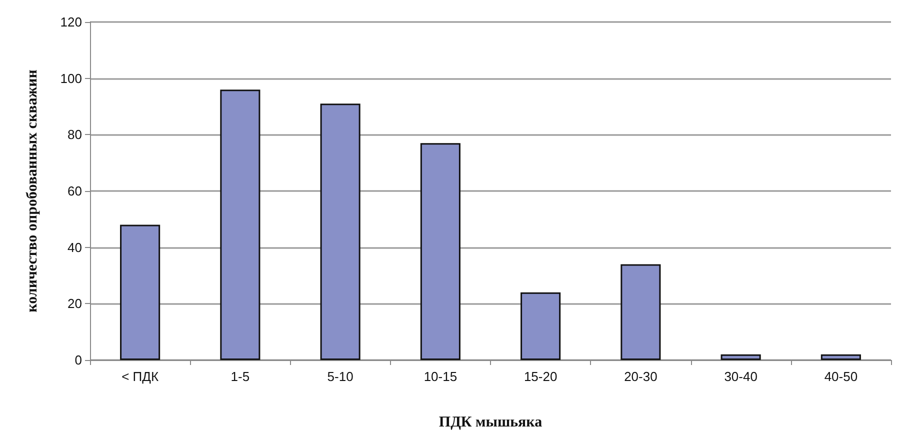  What do you see at coordinates (240, 376) in the screenshot?
I see `x-tick-label: 1-5` at bounding box center [240, 376].